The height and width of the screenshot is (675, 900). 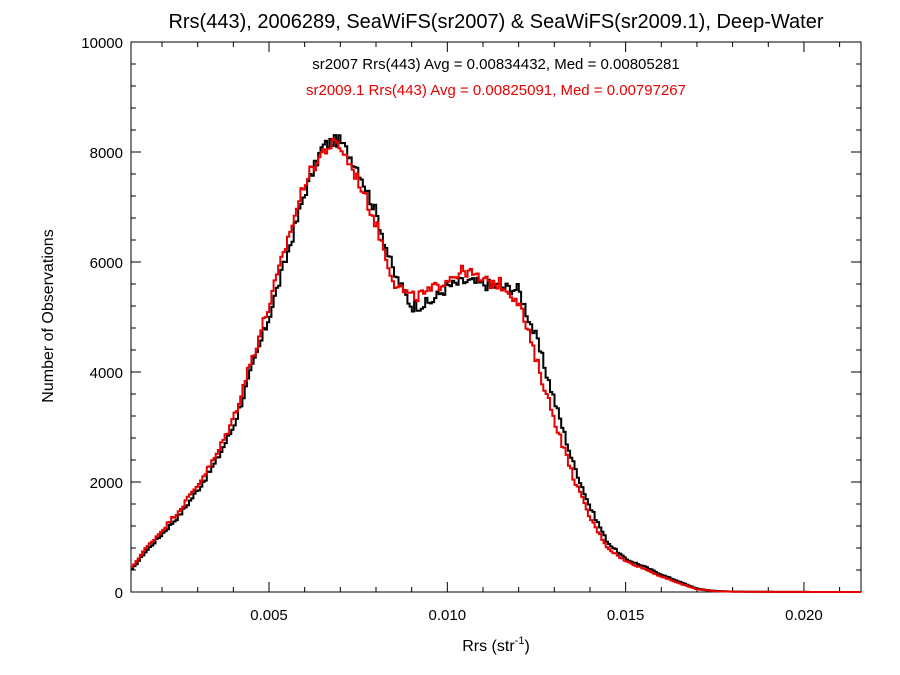 I want to click on x-axis-title-suffix: ), so click(x=526, y=646).